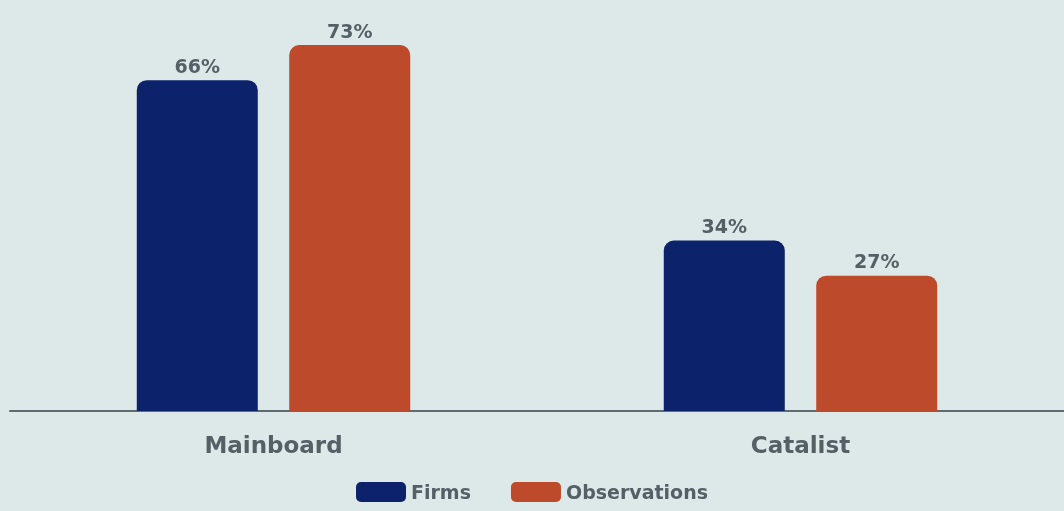 The height and width of the screenshot is (511, 1064). I want to click on data-label: 27%, so click(876, 261).